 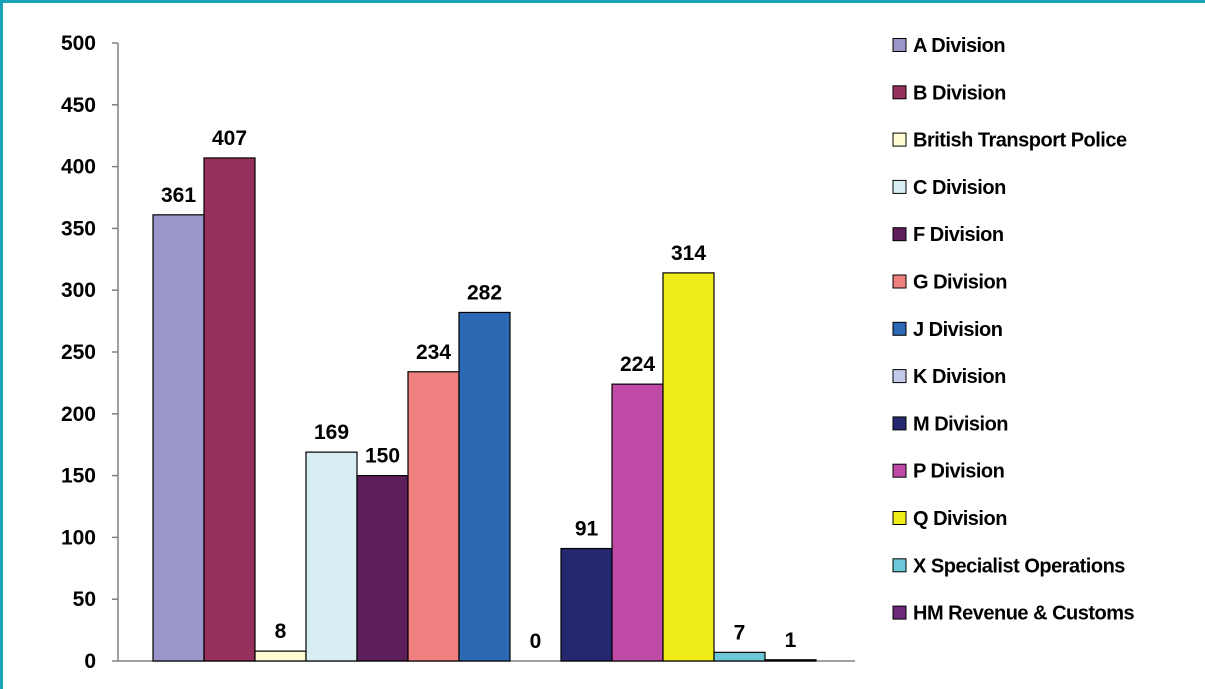 I want to click on value-label-5: 234, so click(x=433, y=352).